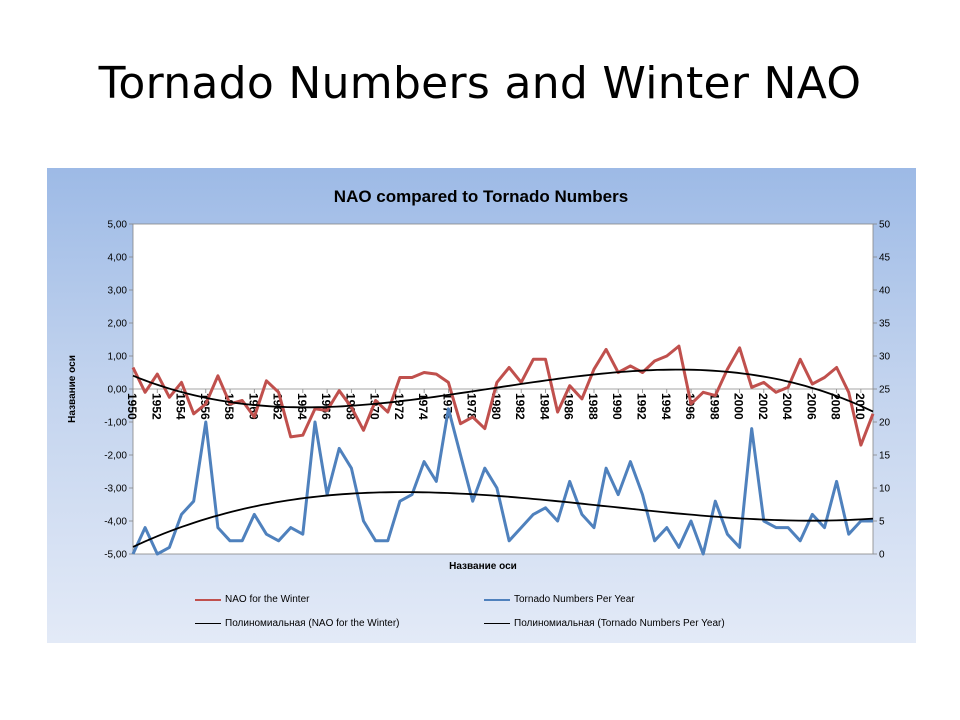 The width and height of the screenshot is (960, 720). Describe the element at coordinates (885, 489) in the screenshot. I see `y-right-tick-label: 10` at that location.